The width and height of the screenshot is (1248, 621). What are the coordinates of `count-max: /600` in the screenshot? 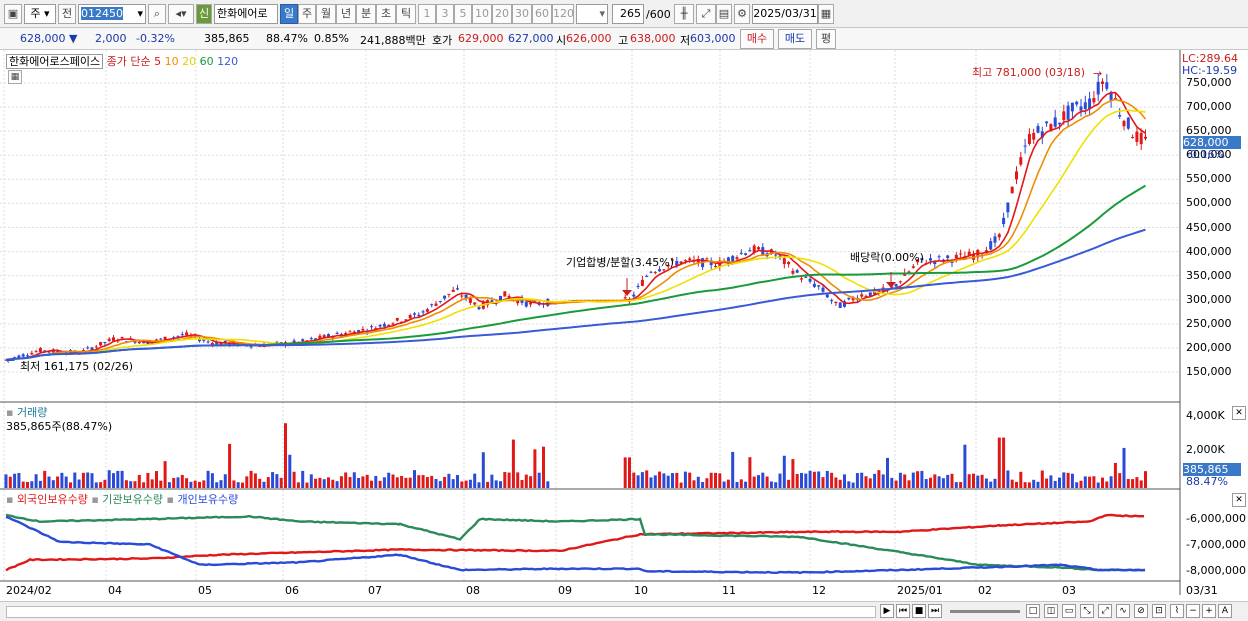 It's located at (658, 14).